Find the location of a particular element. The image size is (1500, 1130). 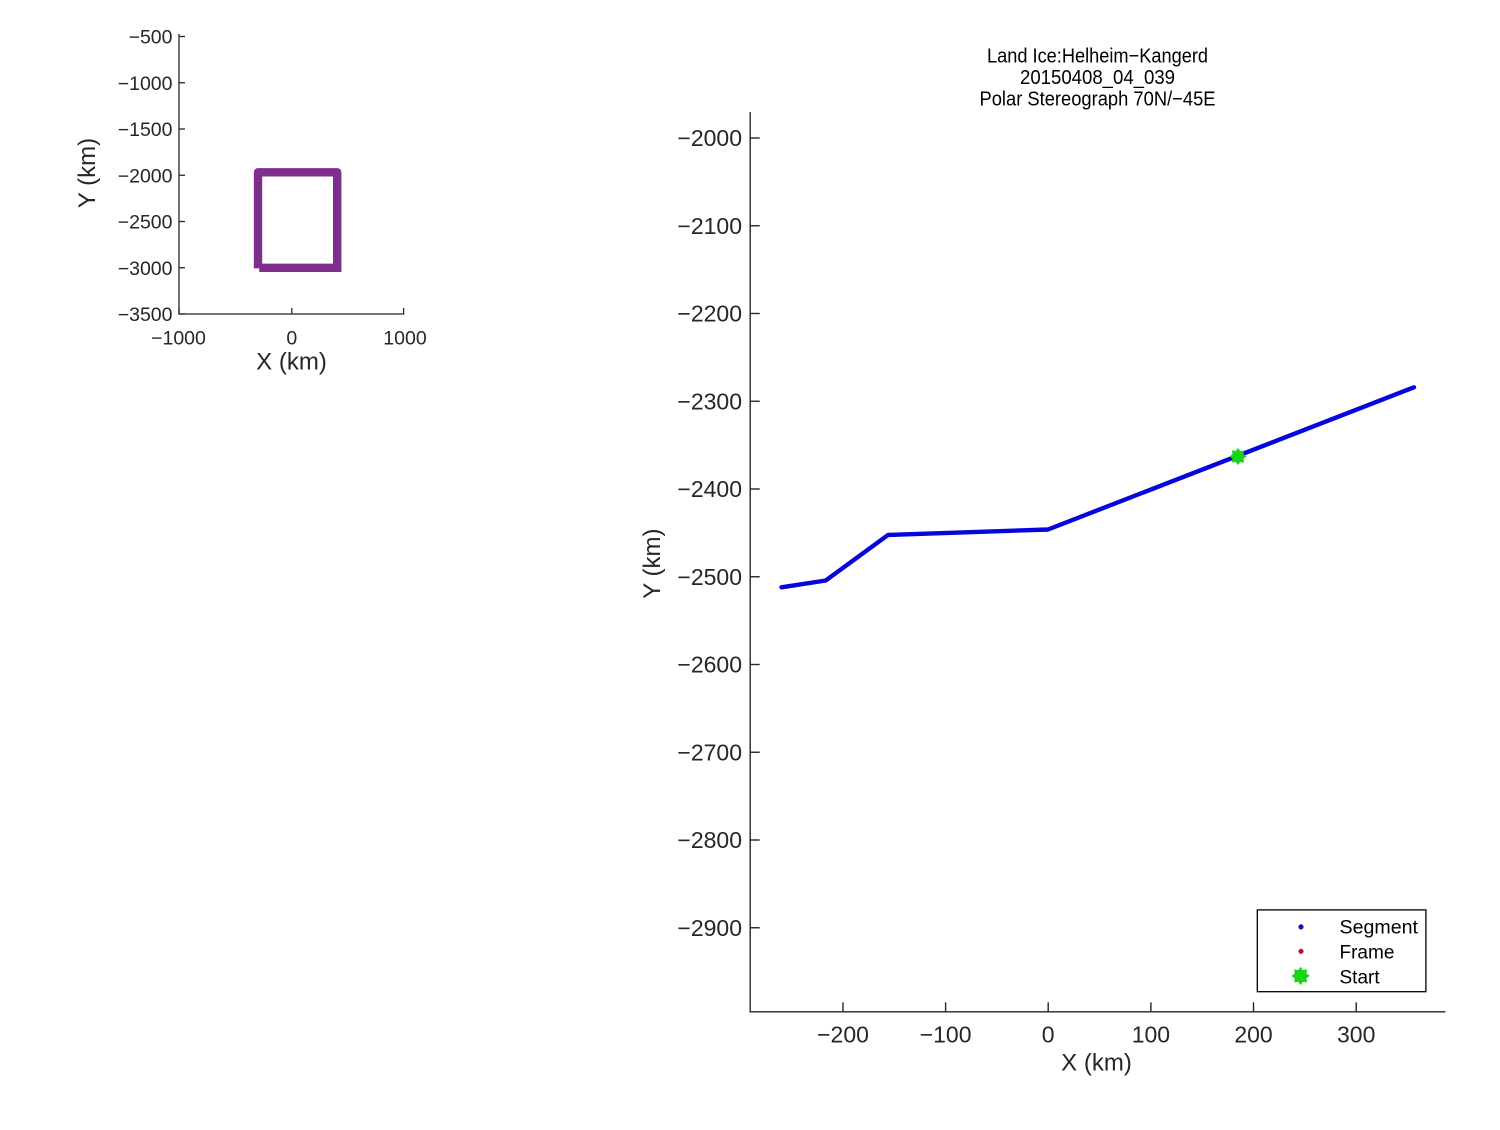

svg-text: Land Ice:Helheim−Kangerd is located at coordinates (1097, 57).